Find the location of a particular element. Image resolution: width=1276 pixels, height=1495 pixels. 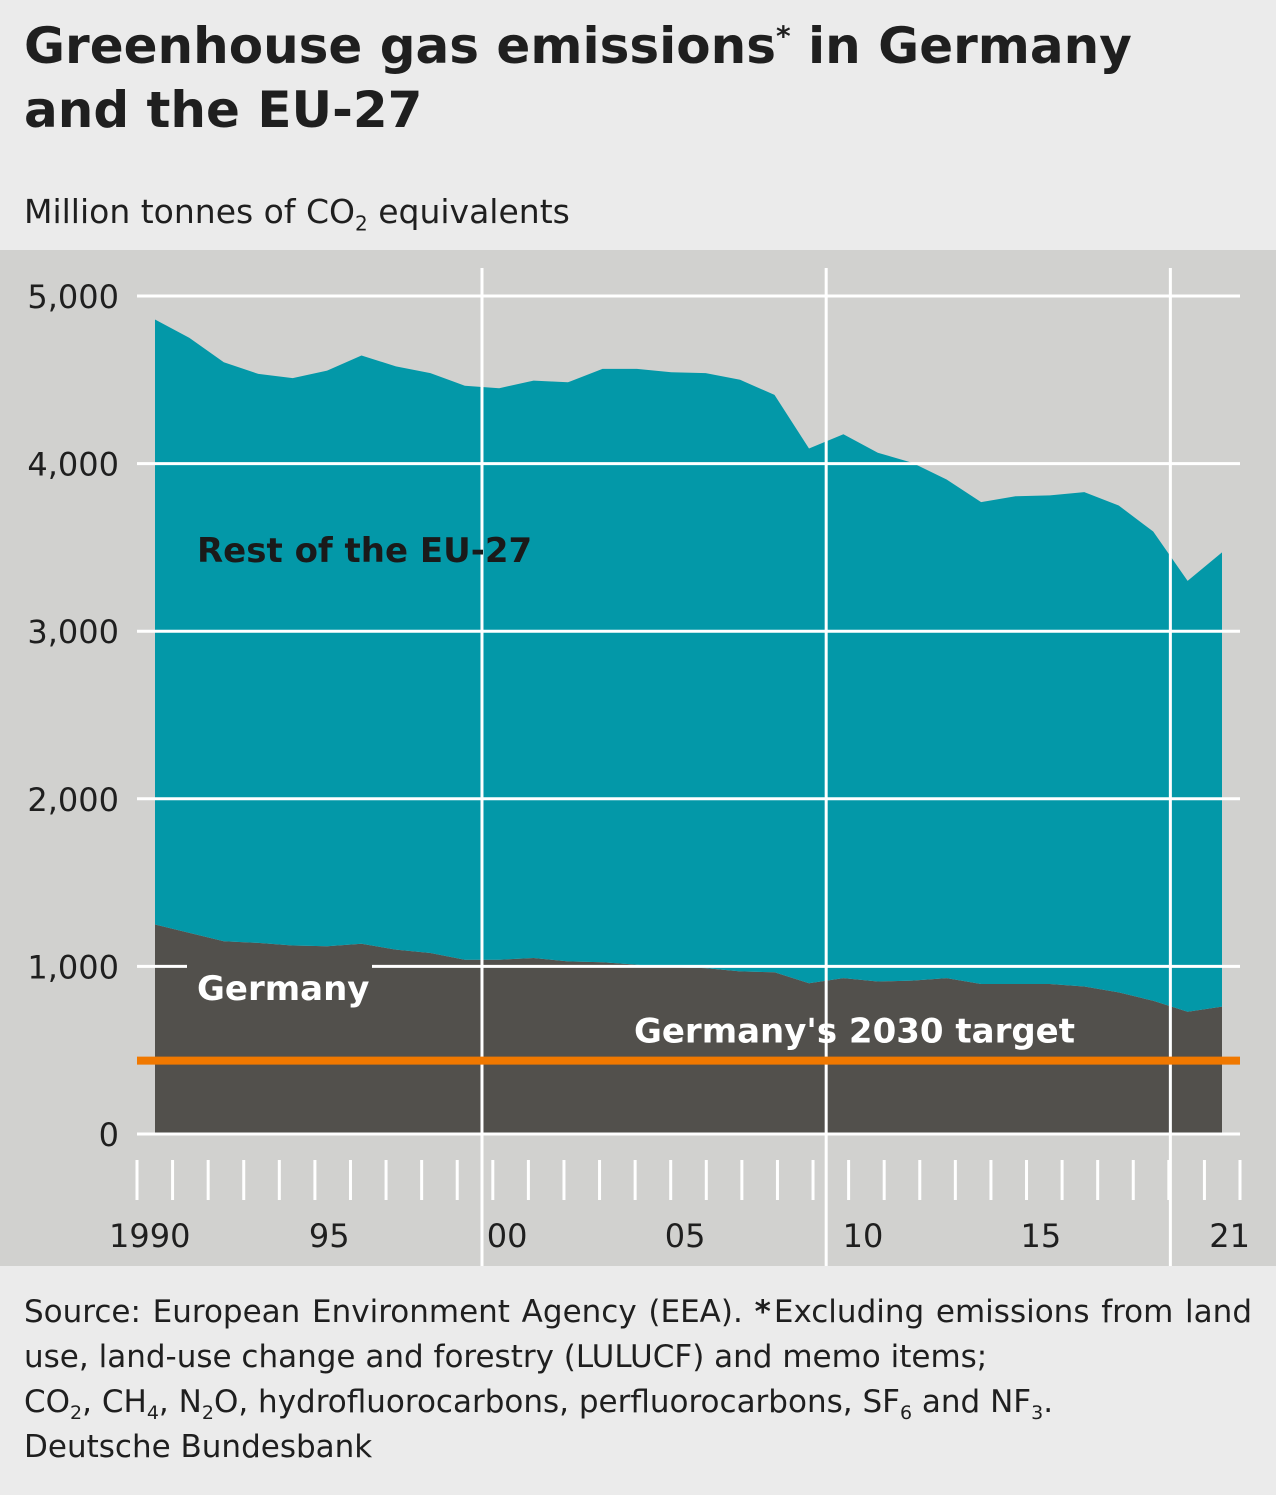

y-tick-label-5000: 5,000 is located at coordinates (73, 297).